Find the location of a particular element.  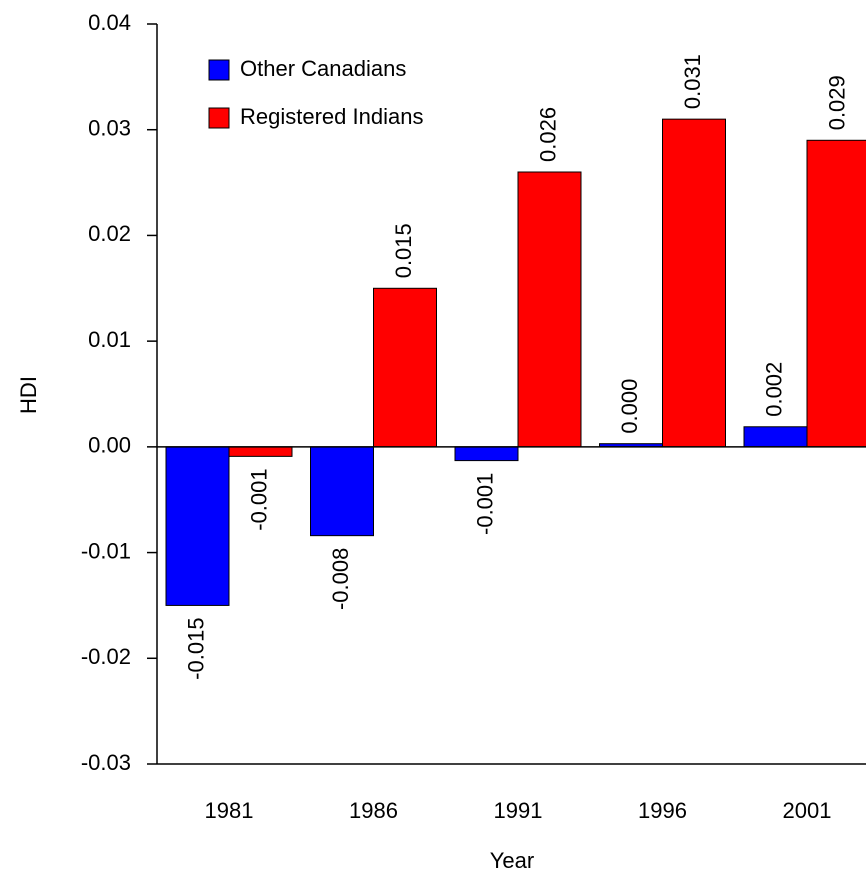

value-label: 0.000 is located at coordinates (629, 406).